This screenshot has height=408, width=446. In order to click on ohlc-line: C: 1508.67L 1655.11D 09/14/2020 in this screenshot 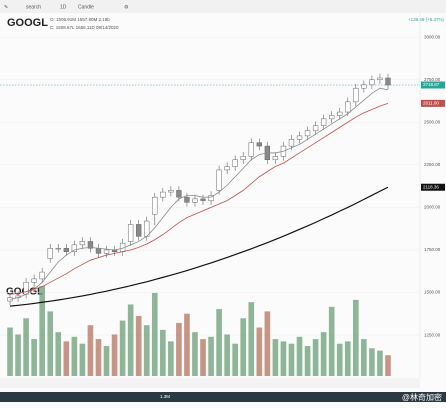, I will do `click(84, 27)`.